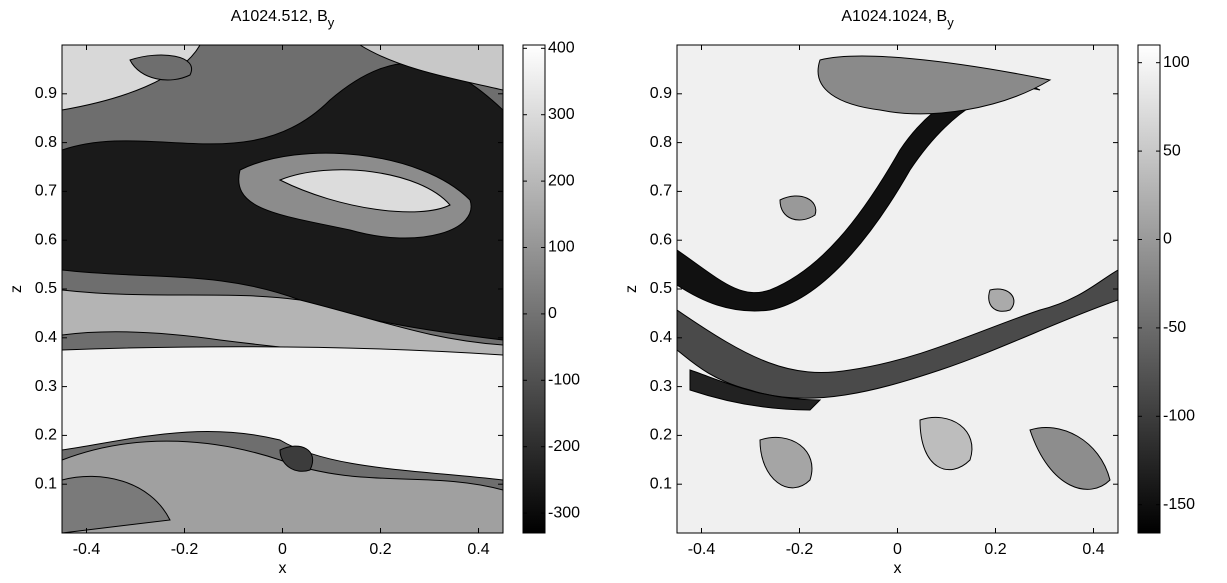  What do you see at coordinates (564, 512) in the screenshot?
I see `colorbar-tick-label: -300` at bounding box center [564, 512].